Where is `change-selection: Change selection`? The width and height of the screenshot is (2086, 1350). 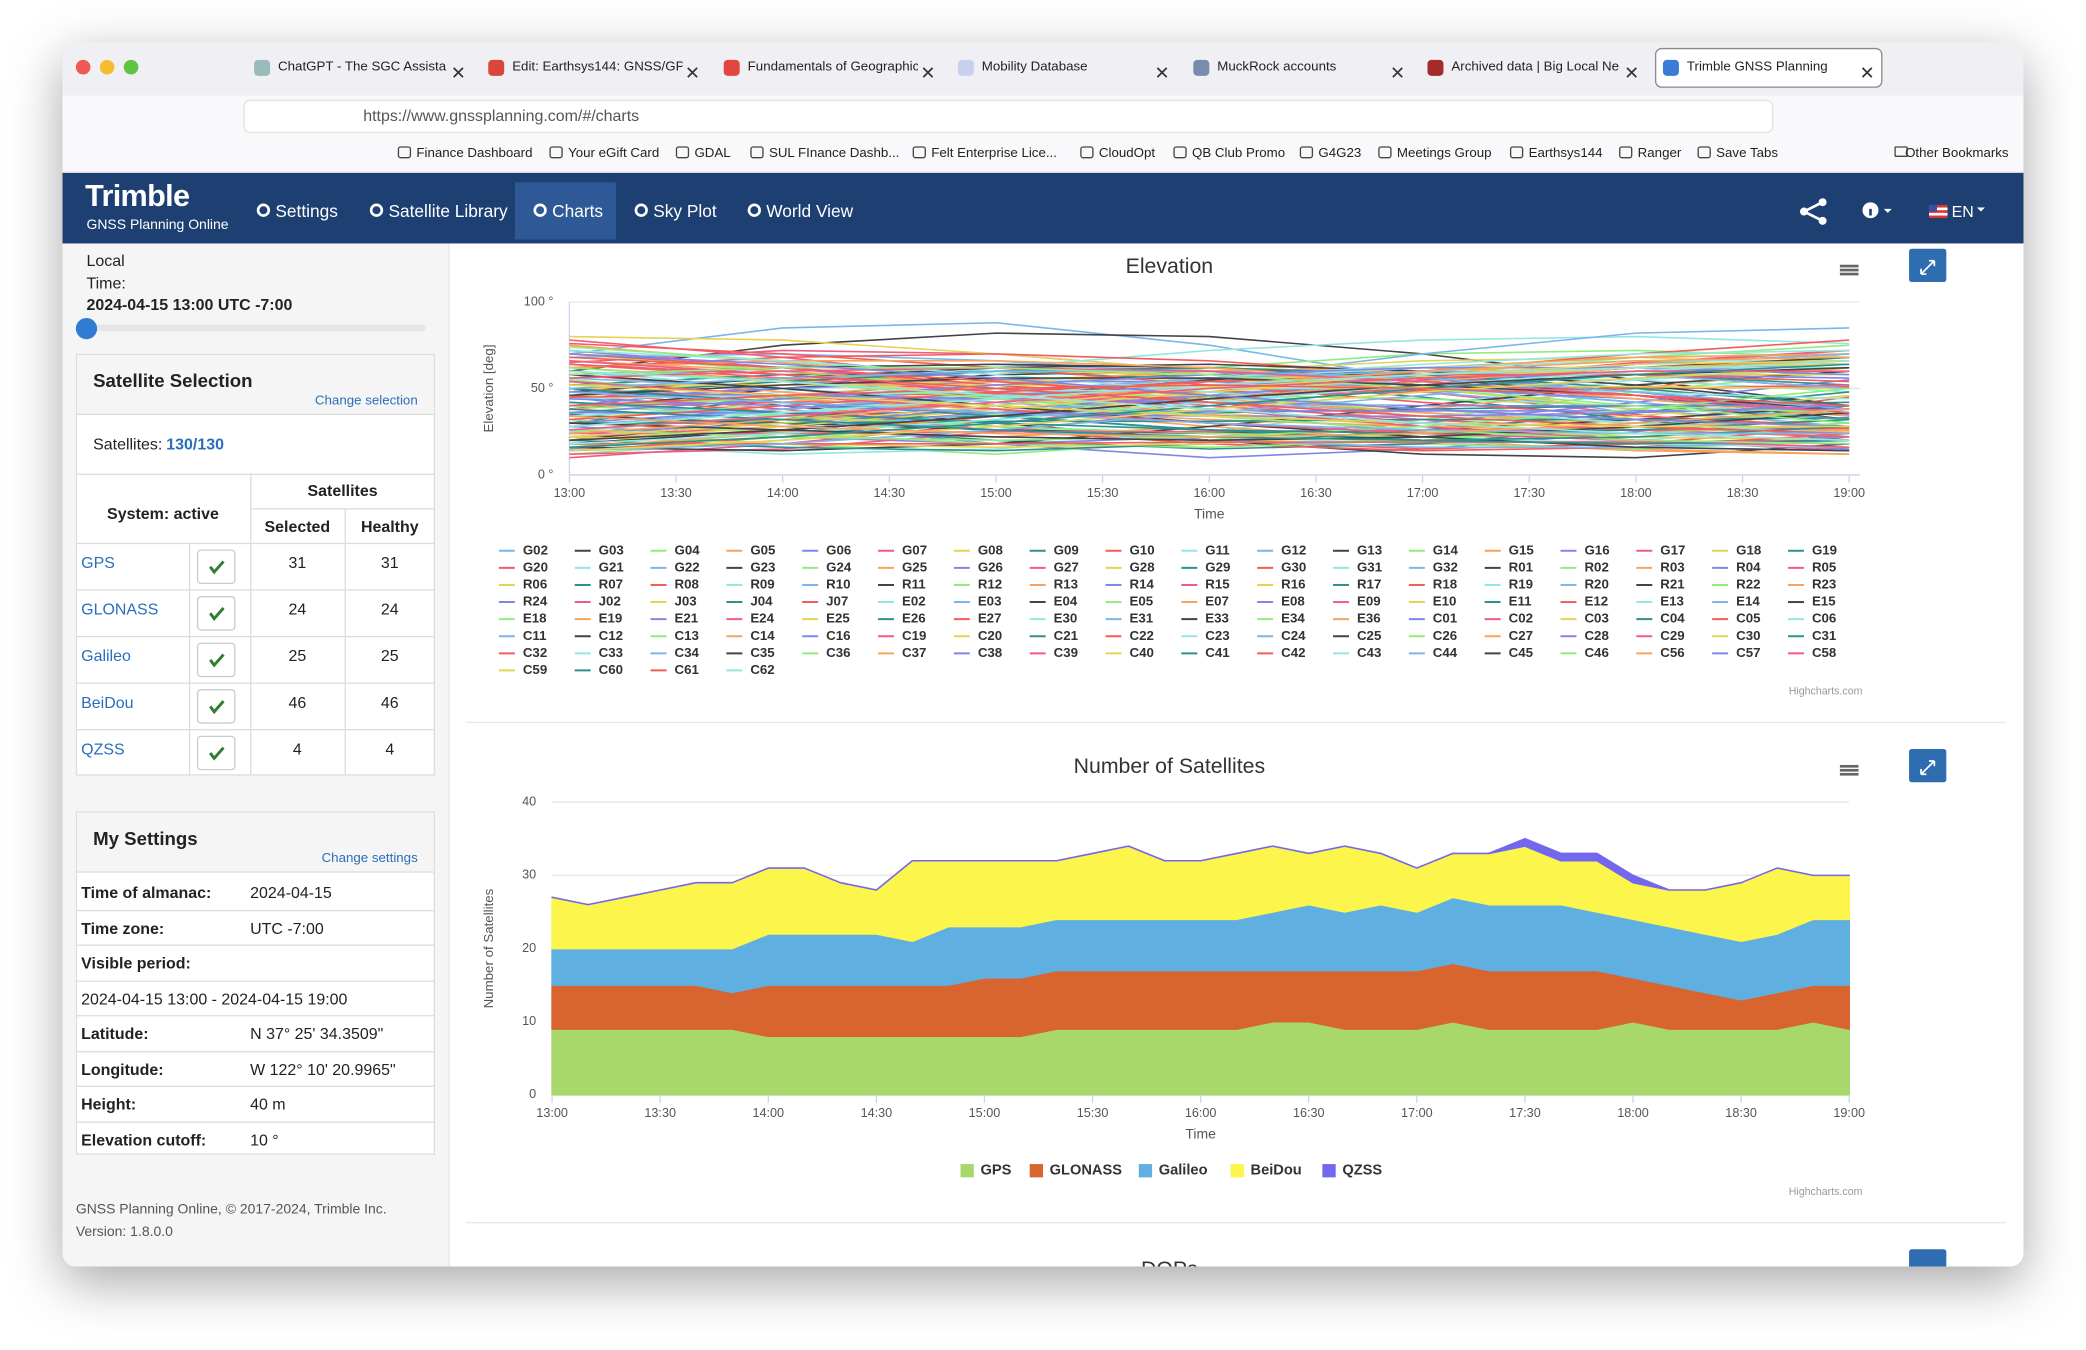
change-selection: Change selection is located at coordinates (366, 401).